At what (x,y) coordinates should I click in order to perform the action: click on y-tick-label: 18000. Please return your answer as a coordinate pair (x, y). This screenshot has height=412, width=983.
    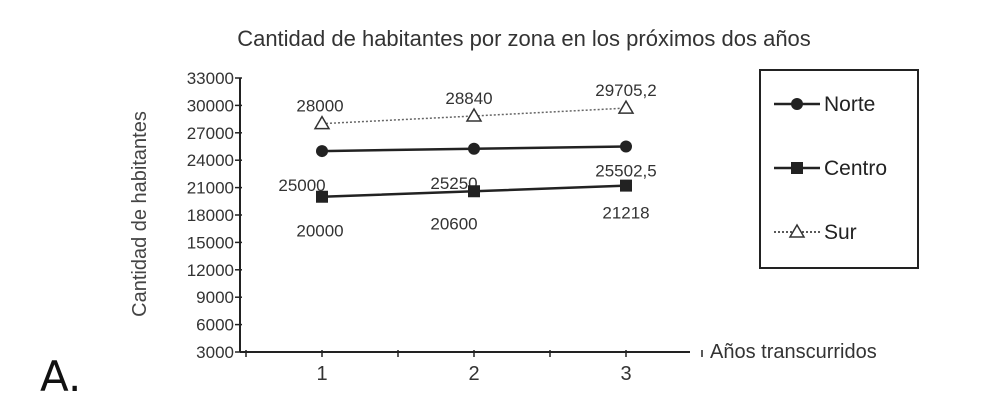
    Looking at the image, I should click on (210, 215).